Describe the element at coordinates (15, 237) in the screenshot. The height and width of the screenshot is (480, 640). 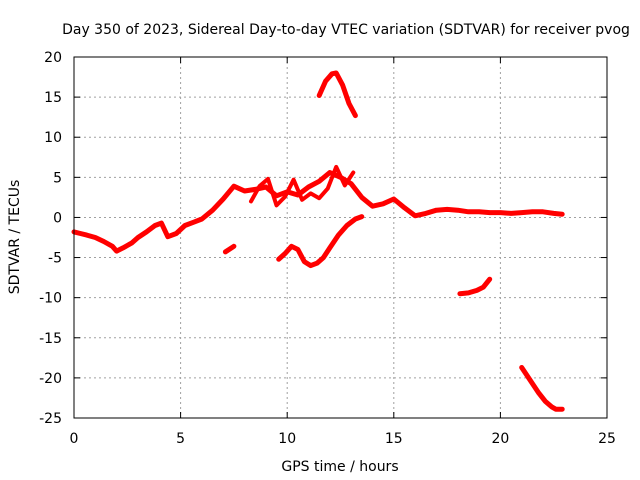
I see `y-axis-title: SDTVAR / TECUs` at that location.